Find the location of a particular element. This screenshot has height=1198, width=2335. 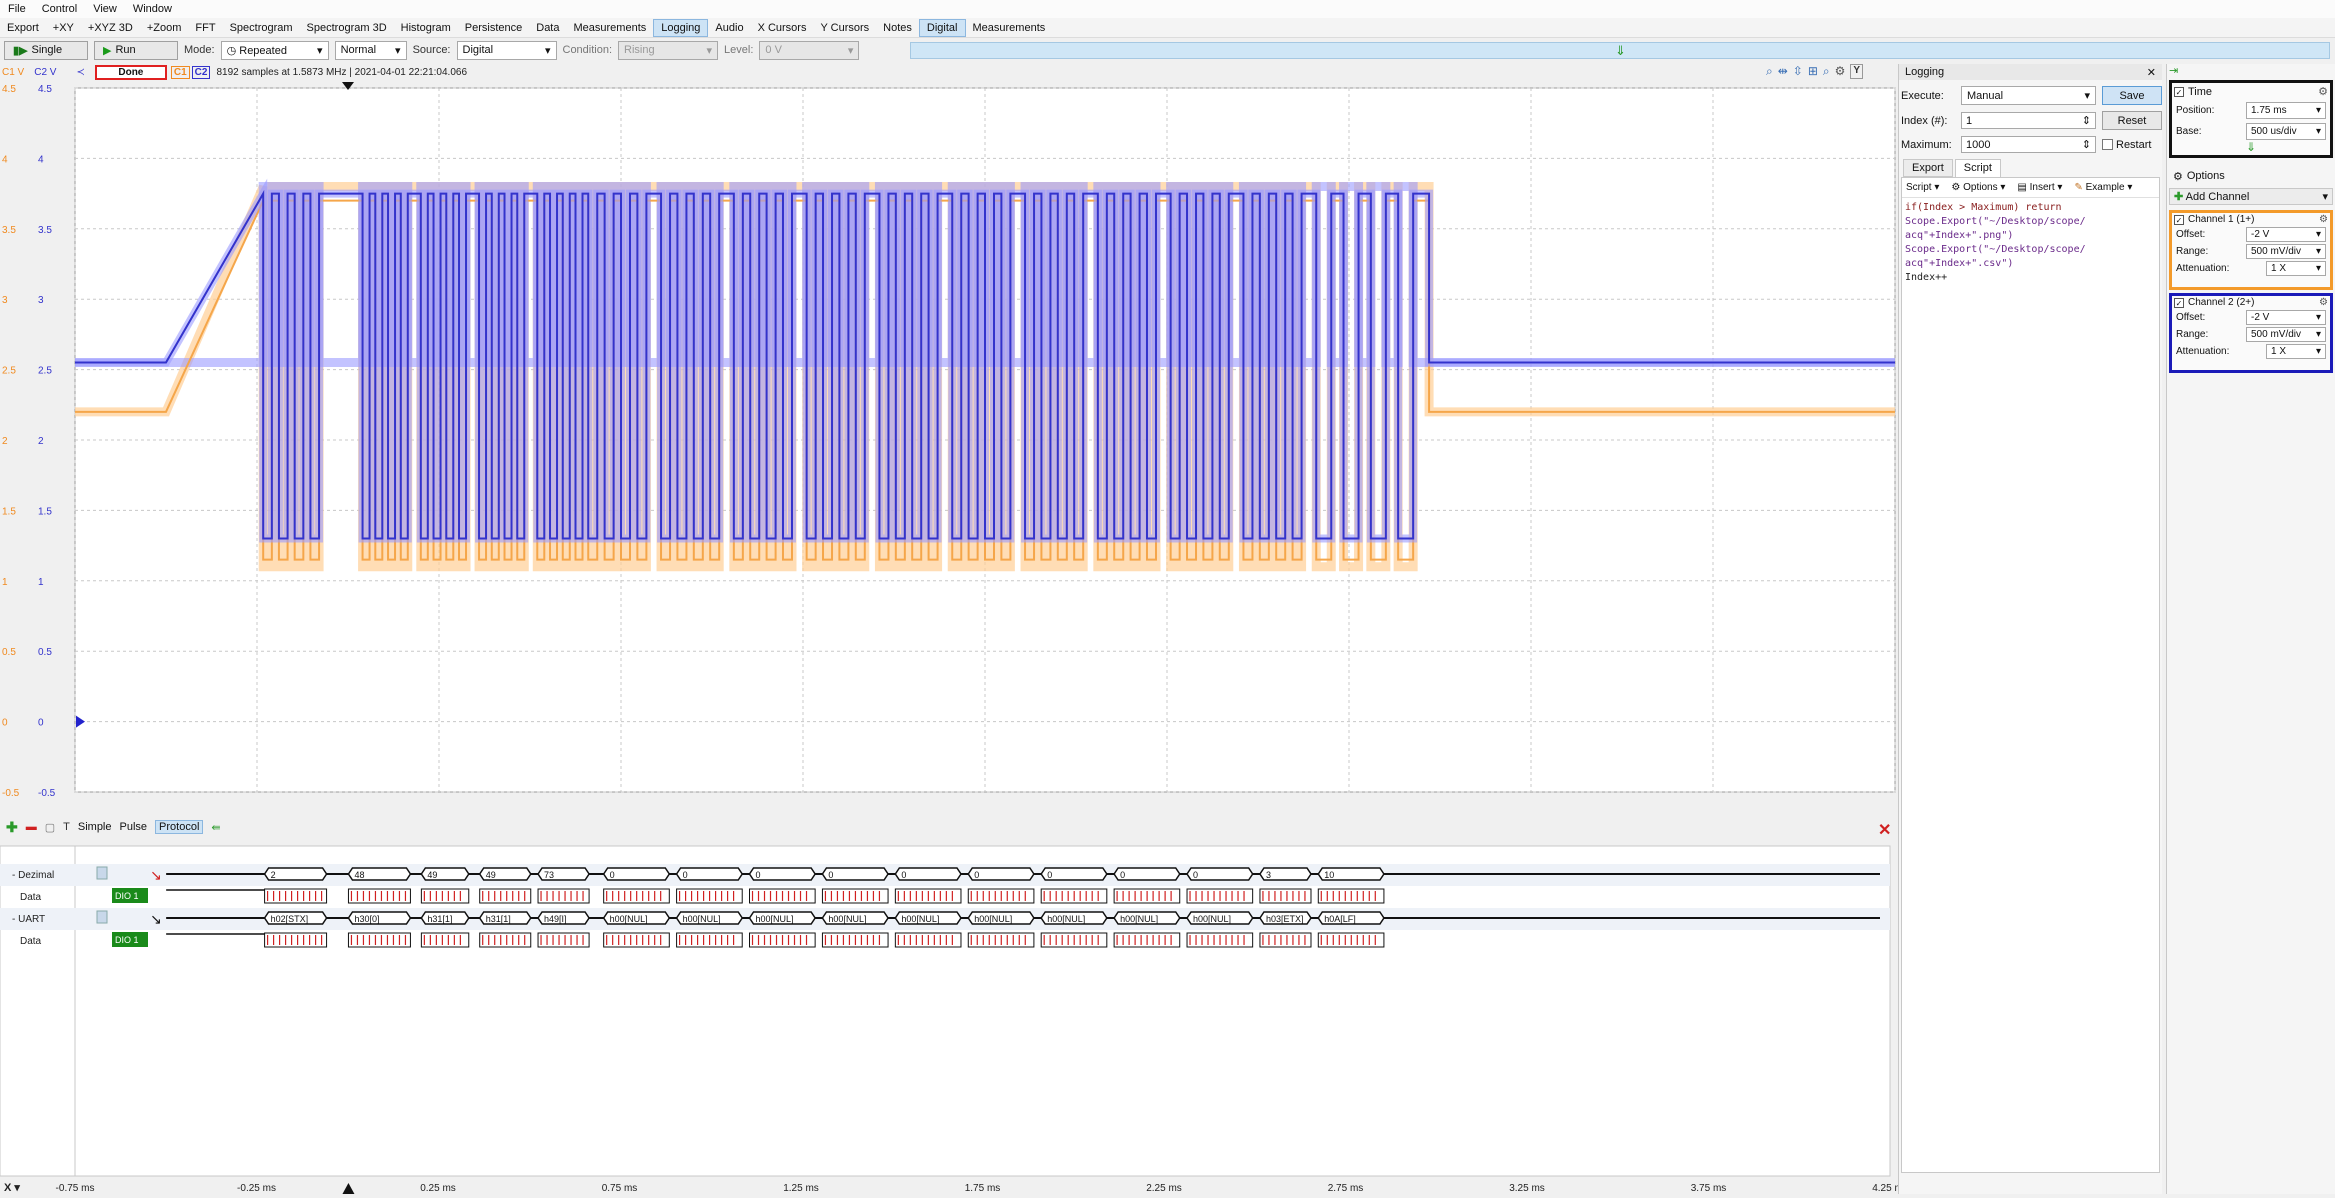

channel-2-range: 500 mV/div ▾ is located at coordinates (2286, 334).